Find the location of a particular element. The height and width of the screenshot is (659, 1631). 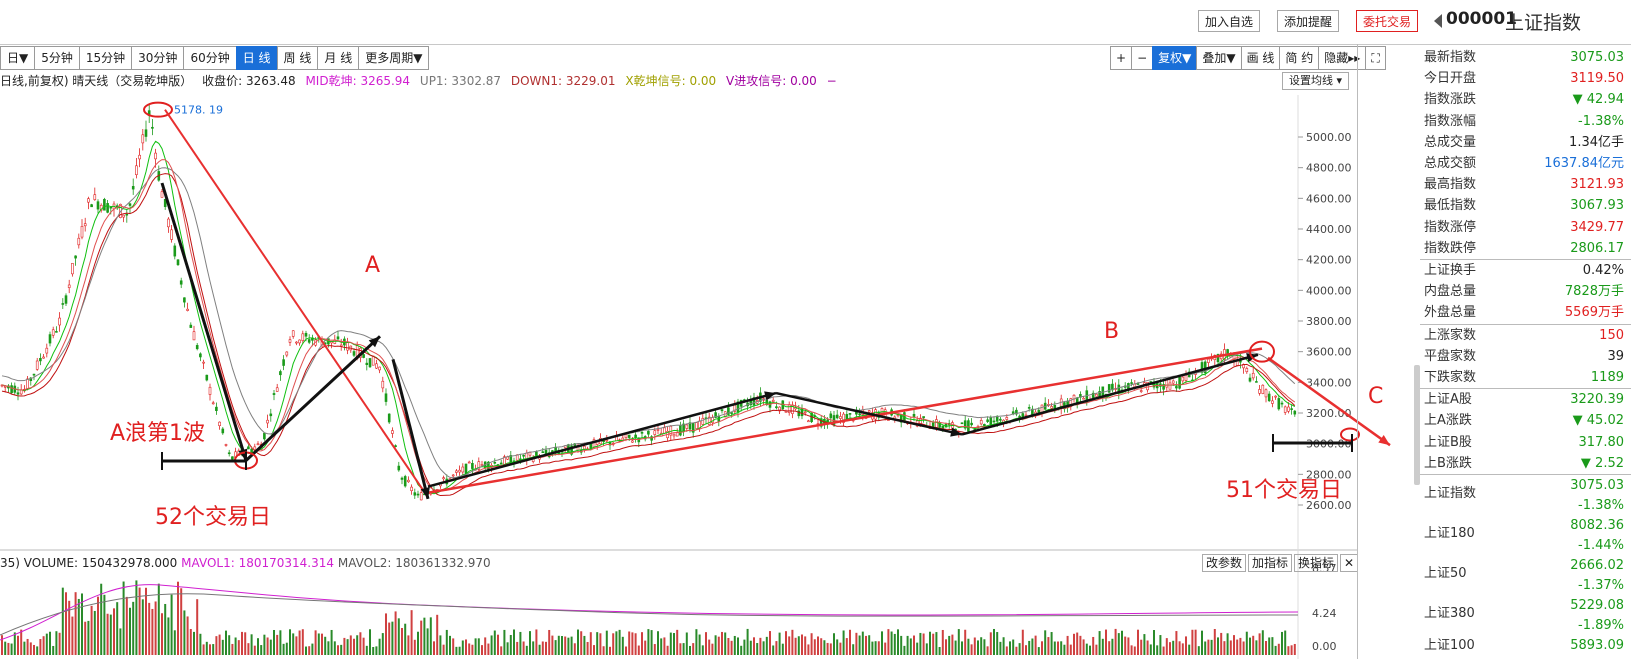

back-arrow-icon is located at coordinates (1438, 21).